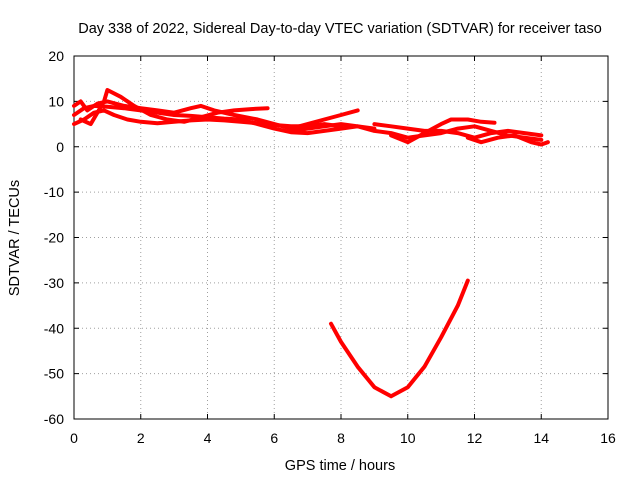 This screenshot has height=480, width=640. I want to click on x-tick-label: 12, so click(475, 438).